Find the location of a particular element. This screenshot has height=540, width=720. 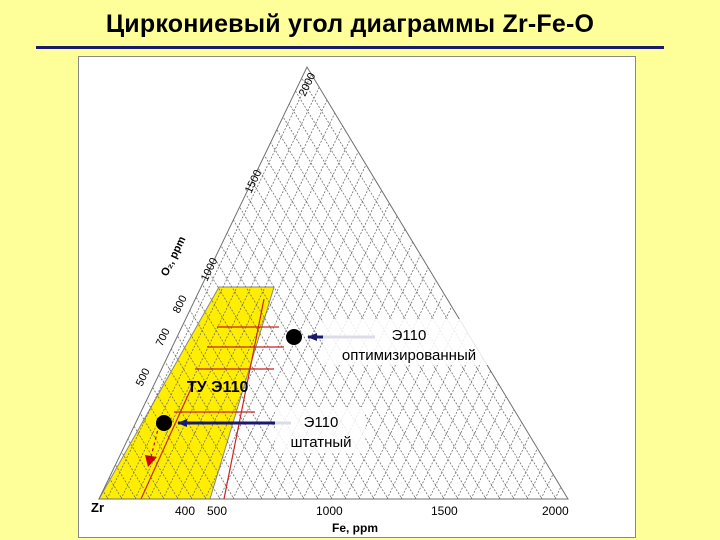

point-optimized is located at coordinates (294, 337).